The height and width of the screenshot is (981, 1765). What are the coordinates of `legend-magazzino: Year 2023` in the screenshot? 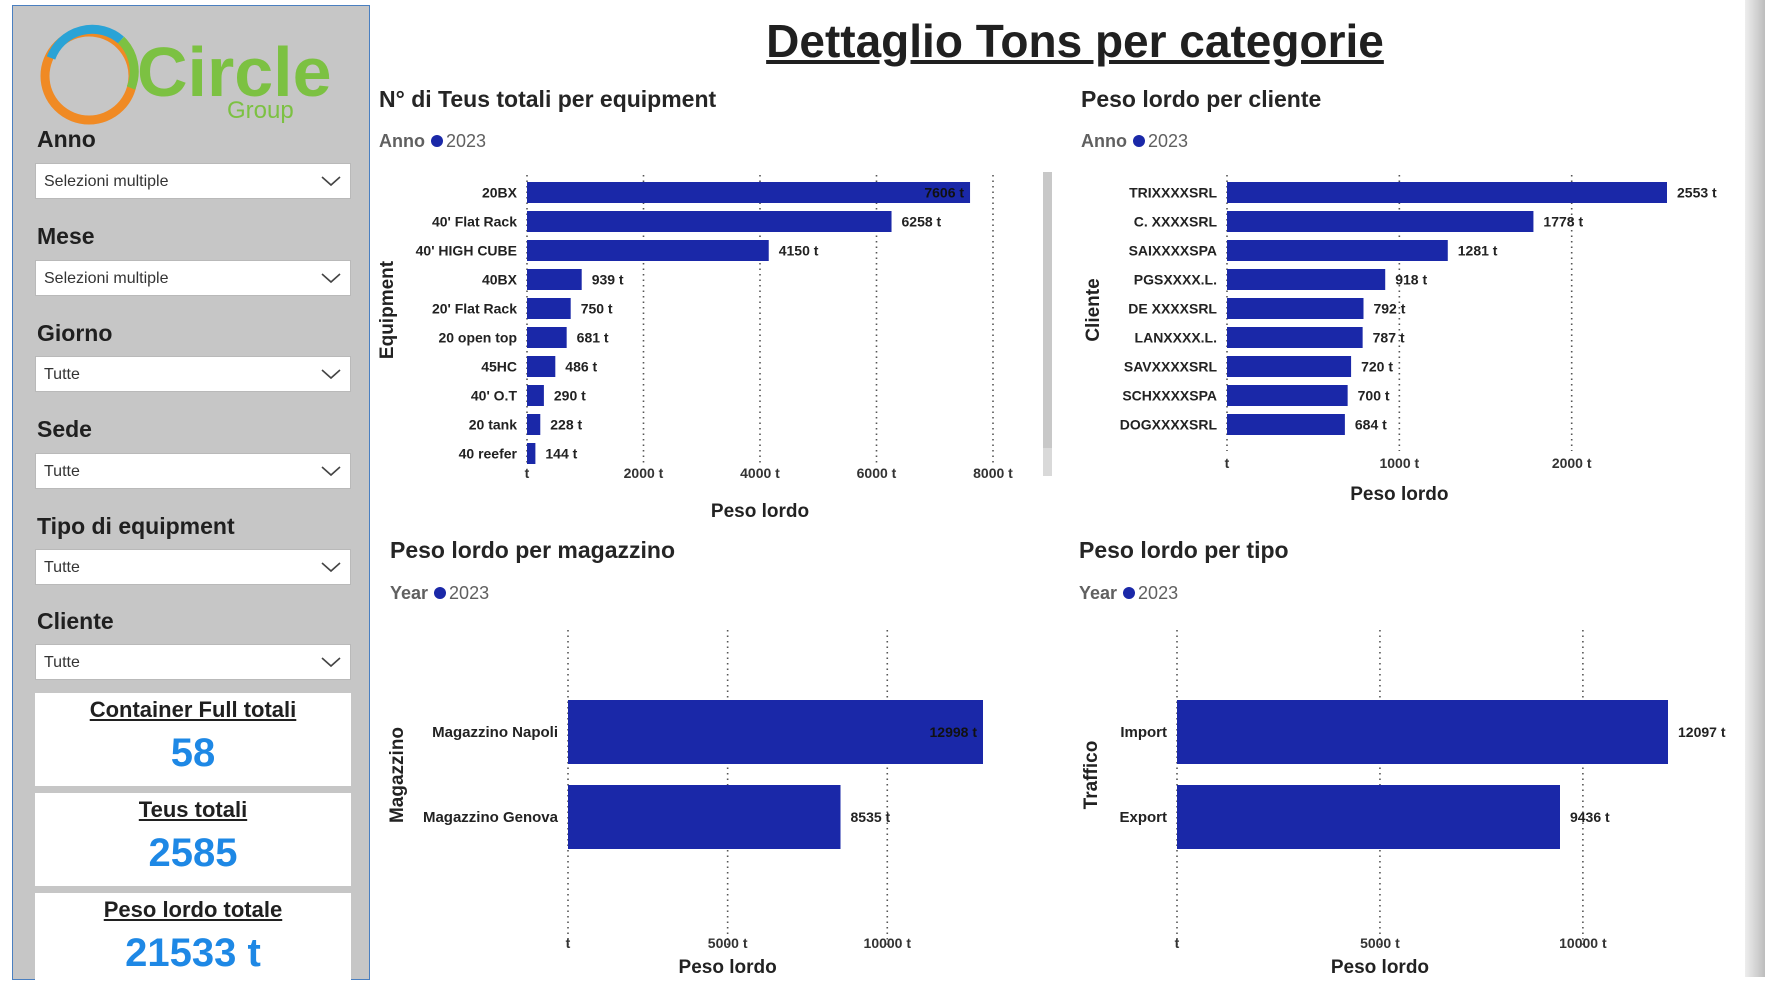 It's located at (439, 593).